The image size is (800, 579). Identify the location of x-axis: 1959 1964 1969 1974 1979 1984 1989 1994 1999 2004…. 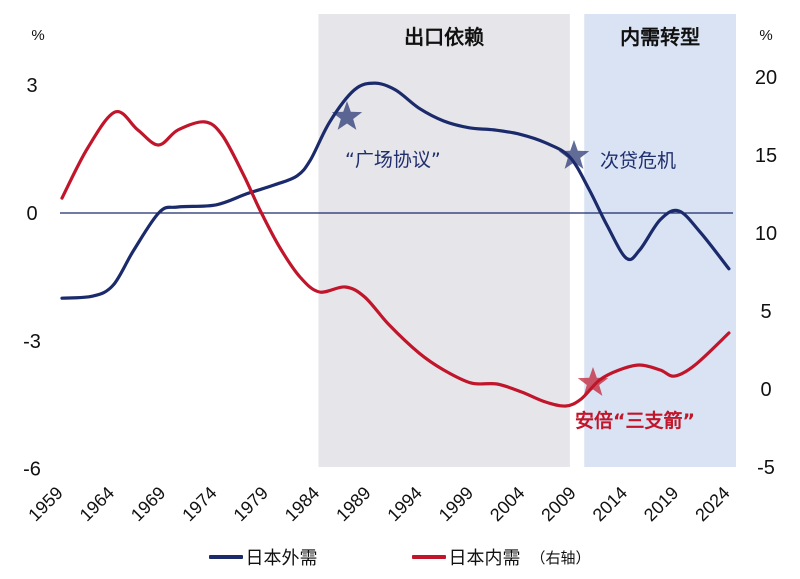
(378, 504).